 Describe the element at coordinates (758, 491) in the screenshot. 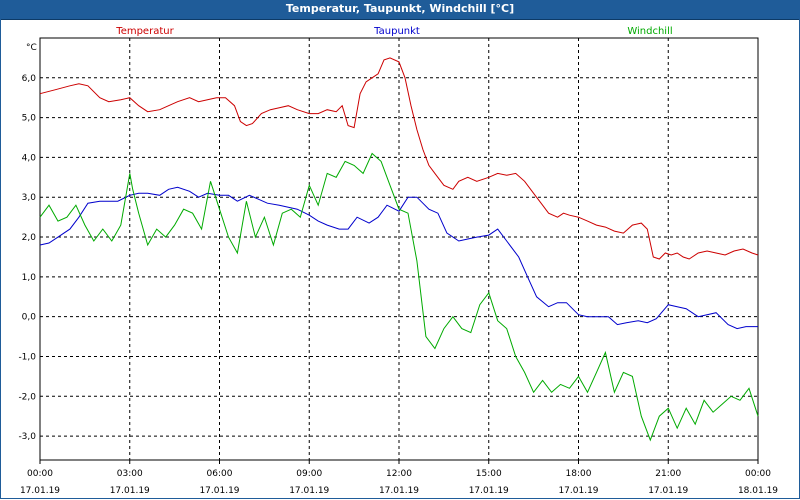

I see `x-tick-date: 18.01.19` at that location.